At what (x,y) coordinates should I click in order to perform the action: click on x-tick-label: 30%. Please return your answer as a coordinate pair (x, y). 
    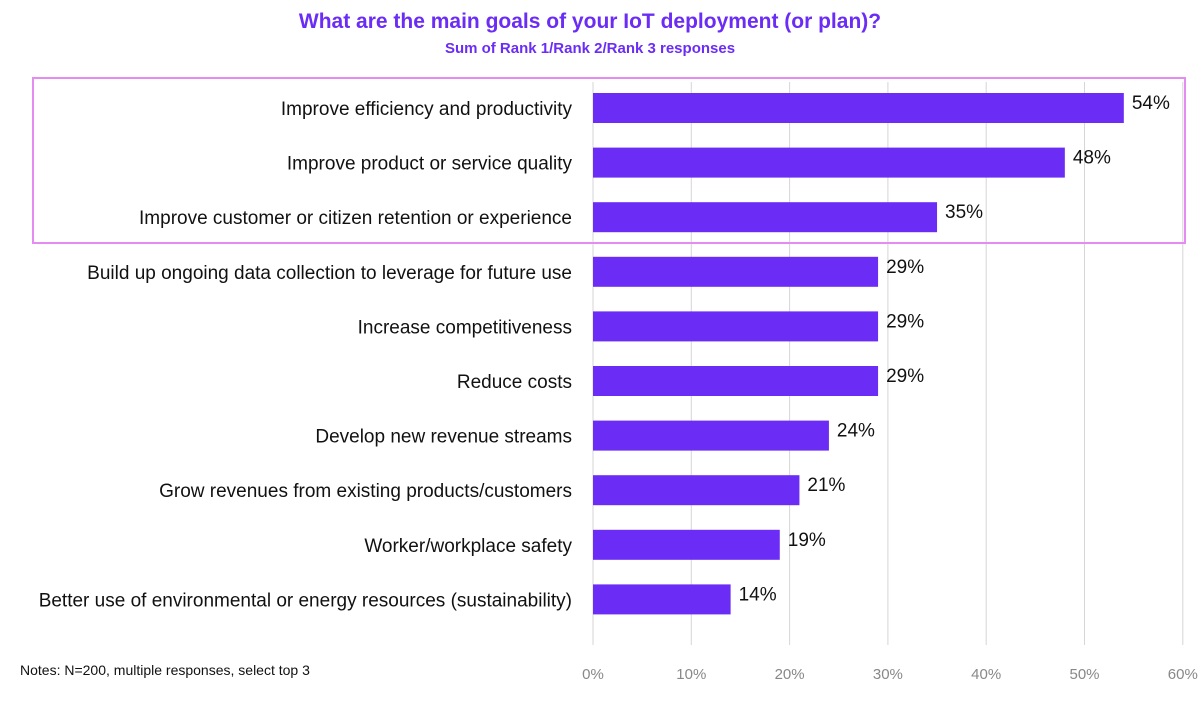
    Looking at the image, I should click on (888, 674).